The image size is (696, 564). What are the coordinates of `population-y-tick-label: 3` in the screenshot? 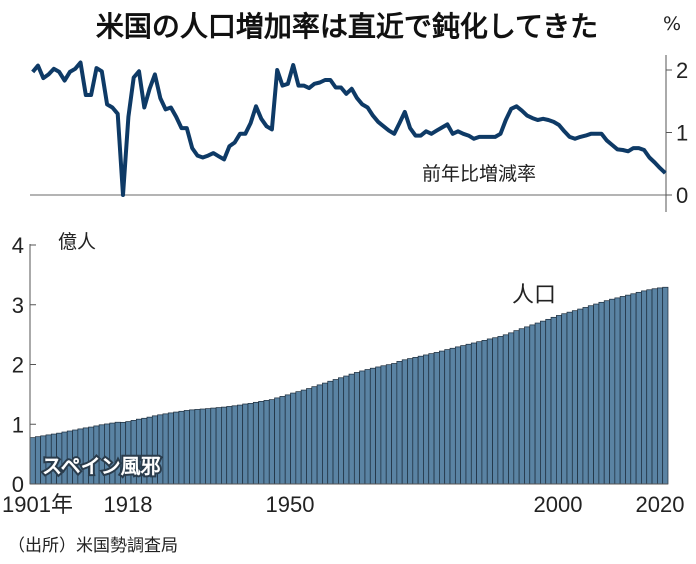 It's located at (18, 305).